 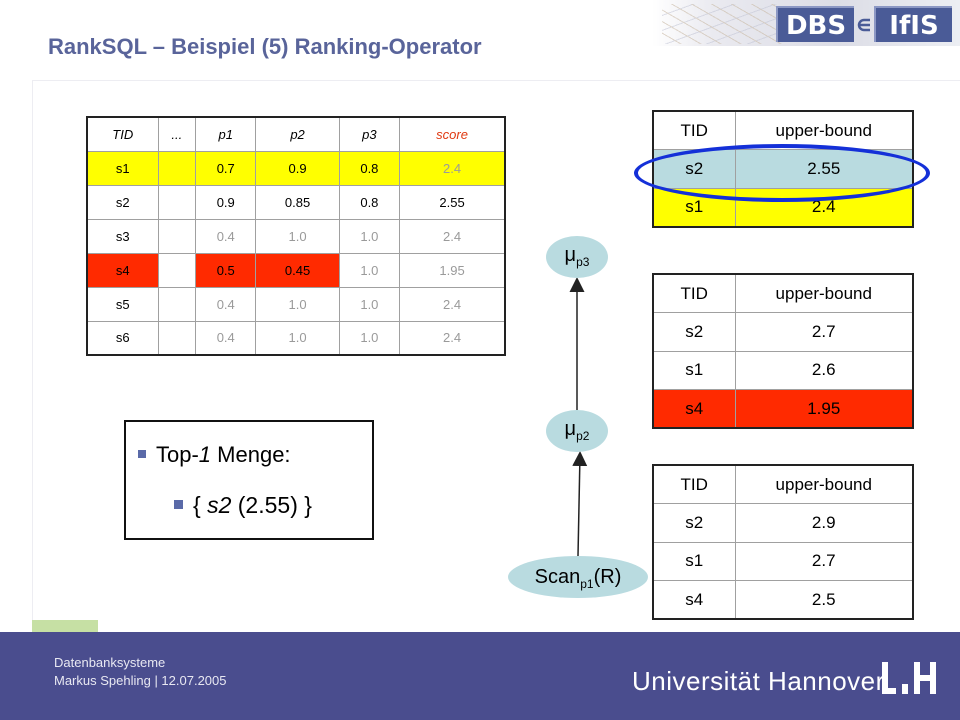 I want to click on table-row: s1 0.7 0.9 0.8 2.4, so click(x=296, y=168).